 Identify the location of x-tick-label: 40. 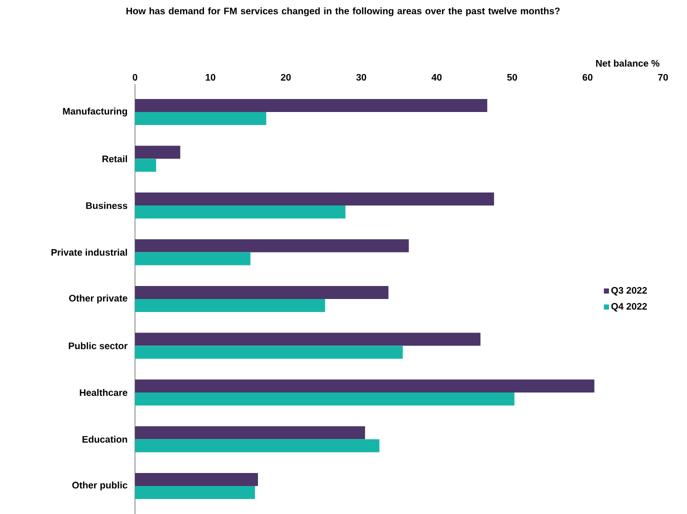
(437, 77).